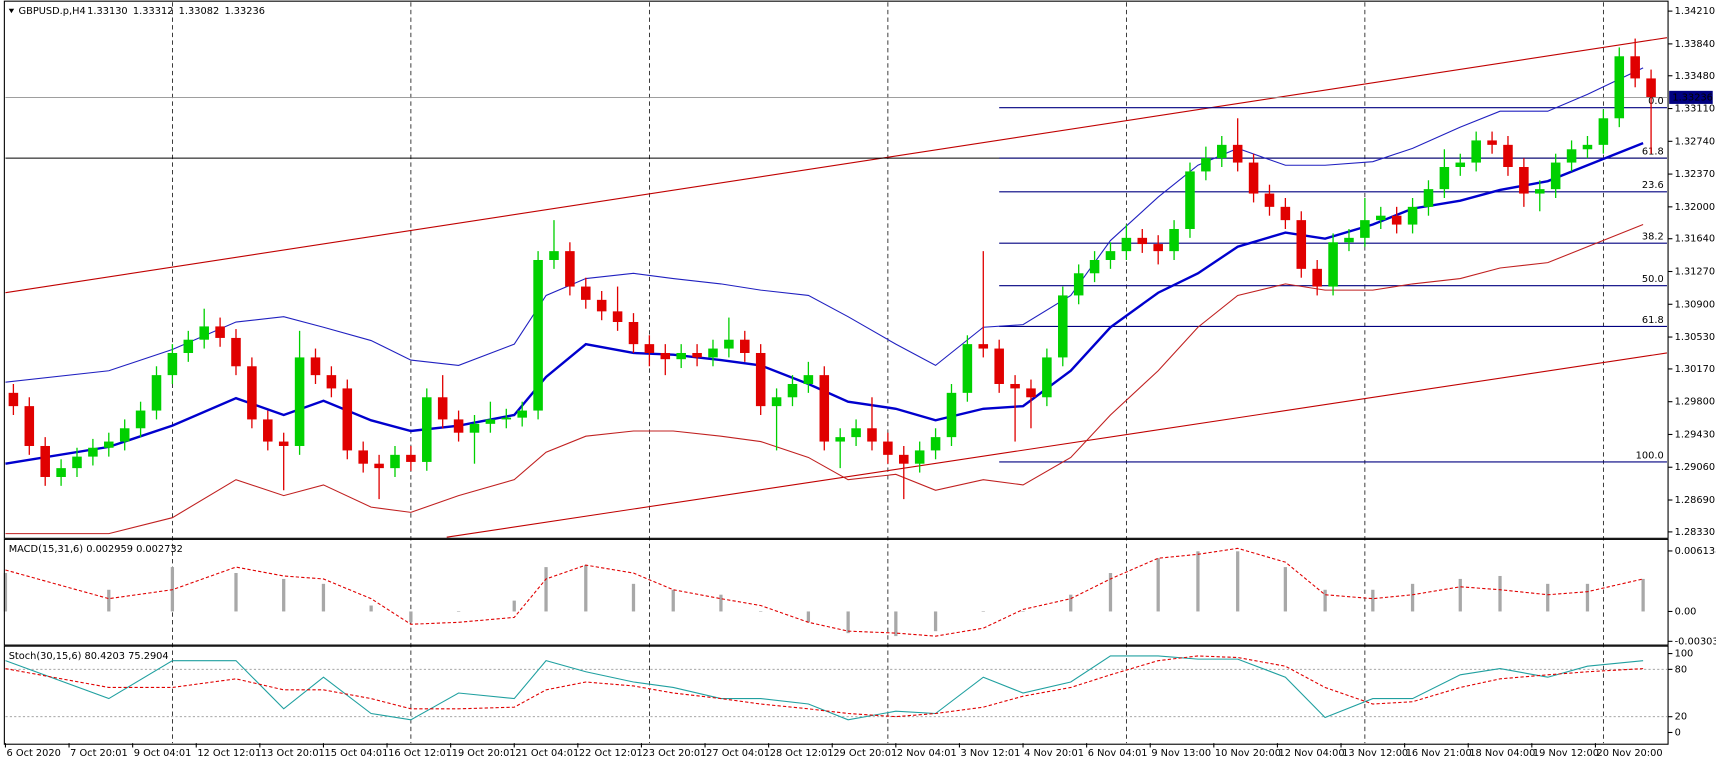  What do you see at coordinates (1375, 753) in the screenshot?
I see `x-tick-label: 13 Nov 12:00` at bounding box center [1375, 753].